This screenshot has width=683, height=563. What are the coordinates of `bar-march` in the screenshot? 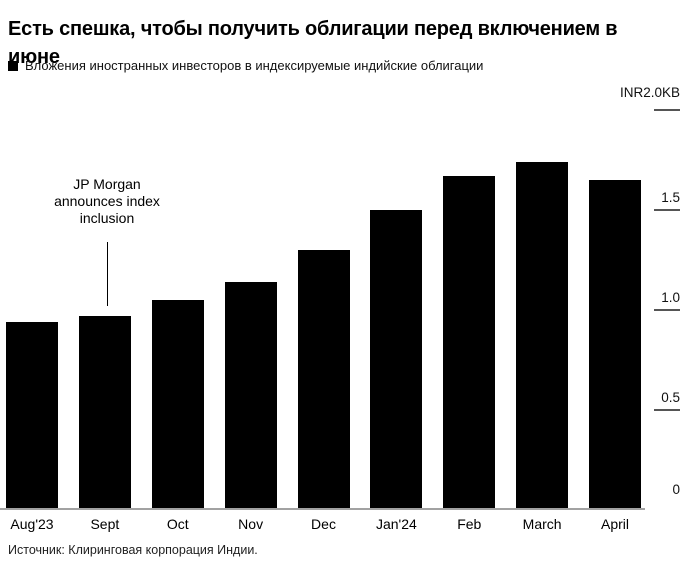 It's located at (542, 335).